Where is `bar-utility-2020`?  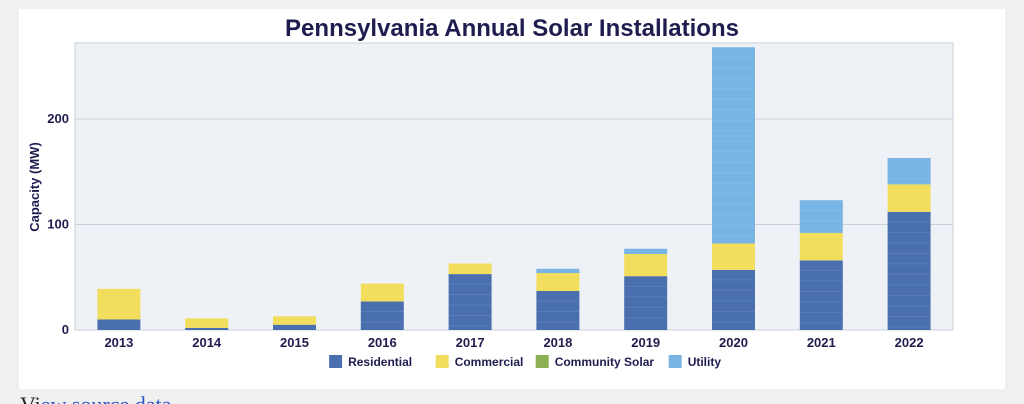 bar-utility-2020 is located at coordinates (733, 145).